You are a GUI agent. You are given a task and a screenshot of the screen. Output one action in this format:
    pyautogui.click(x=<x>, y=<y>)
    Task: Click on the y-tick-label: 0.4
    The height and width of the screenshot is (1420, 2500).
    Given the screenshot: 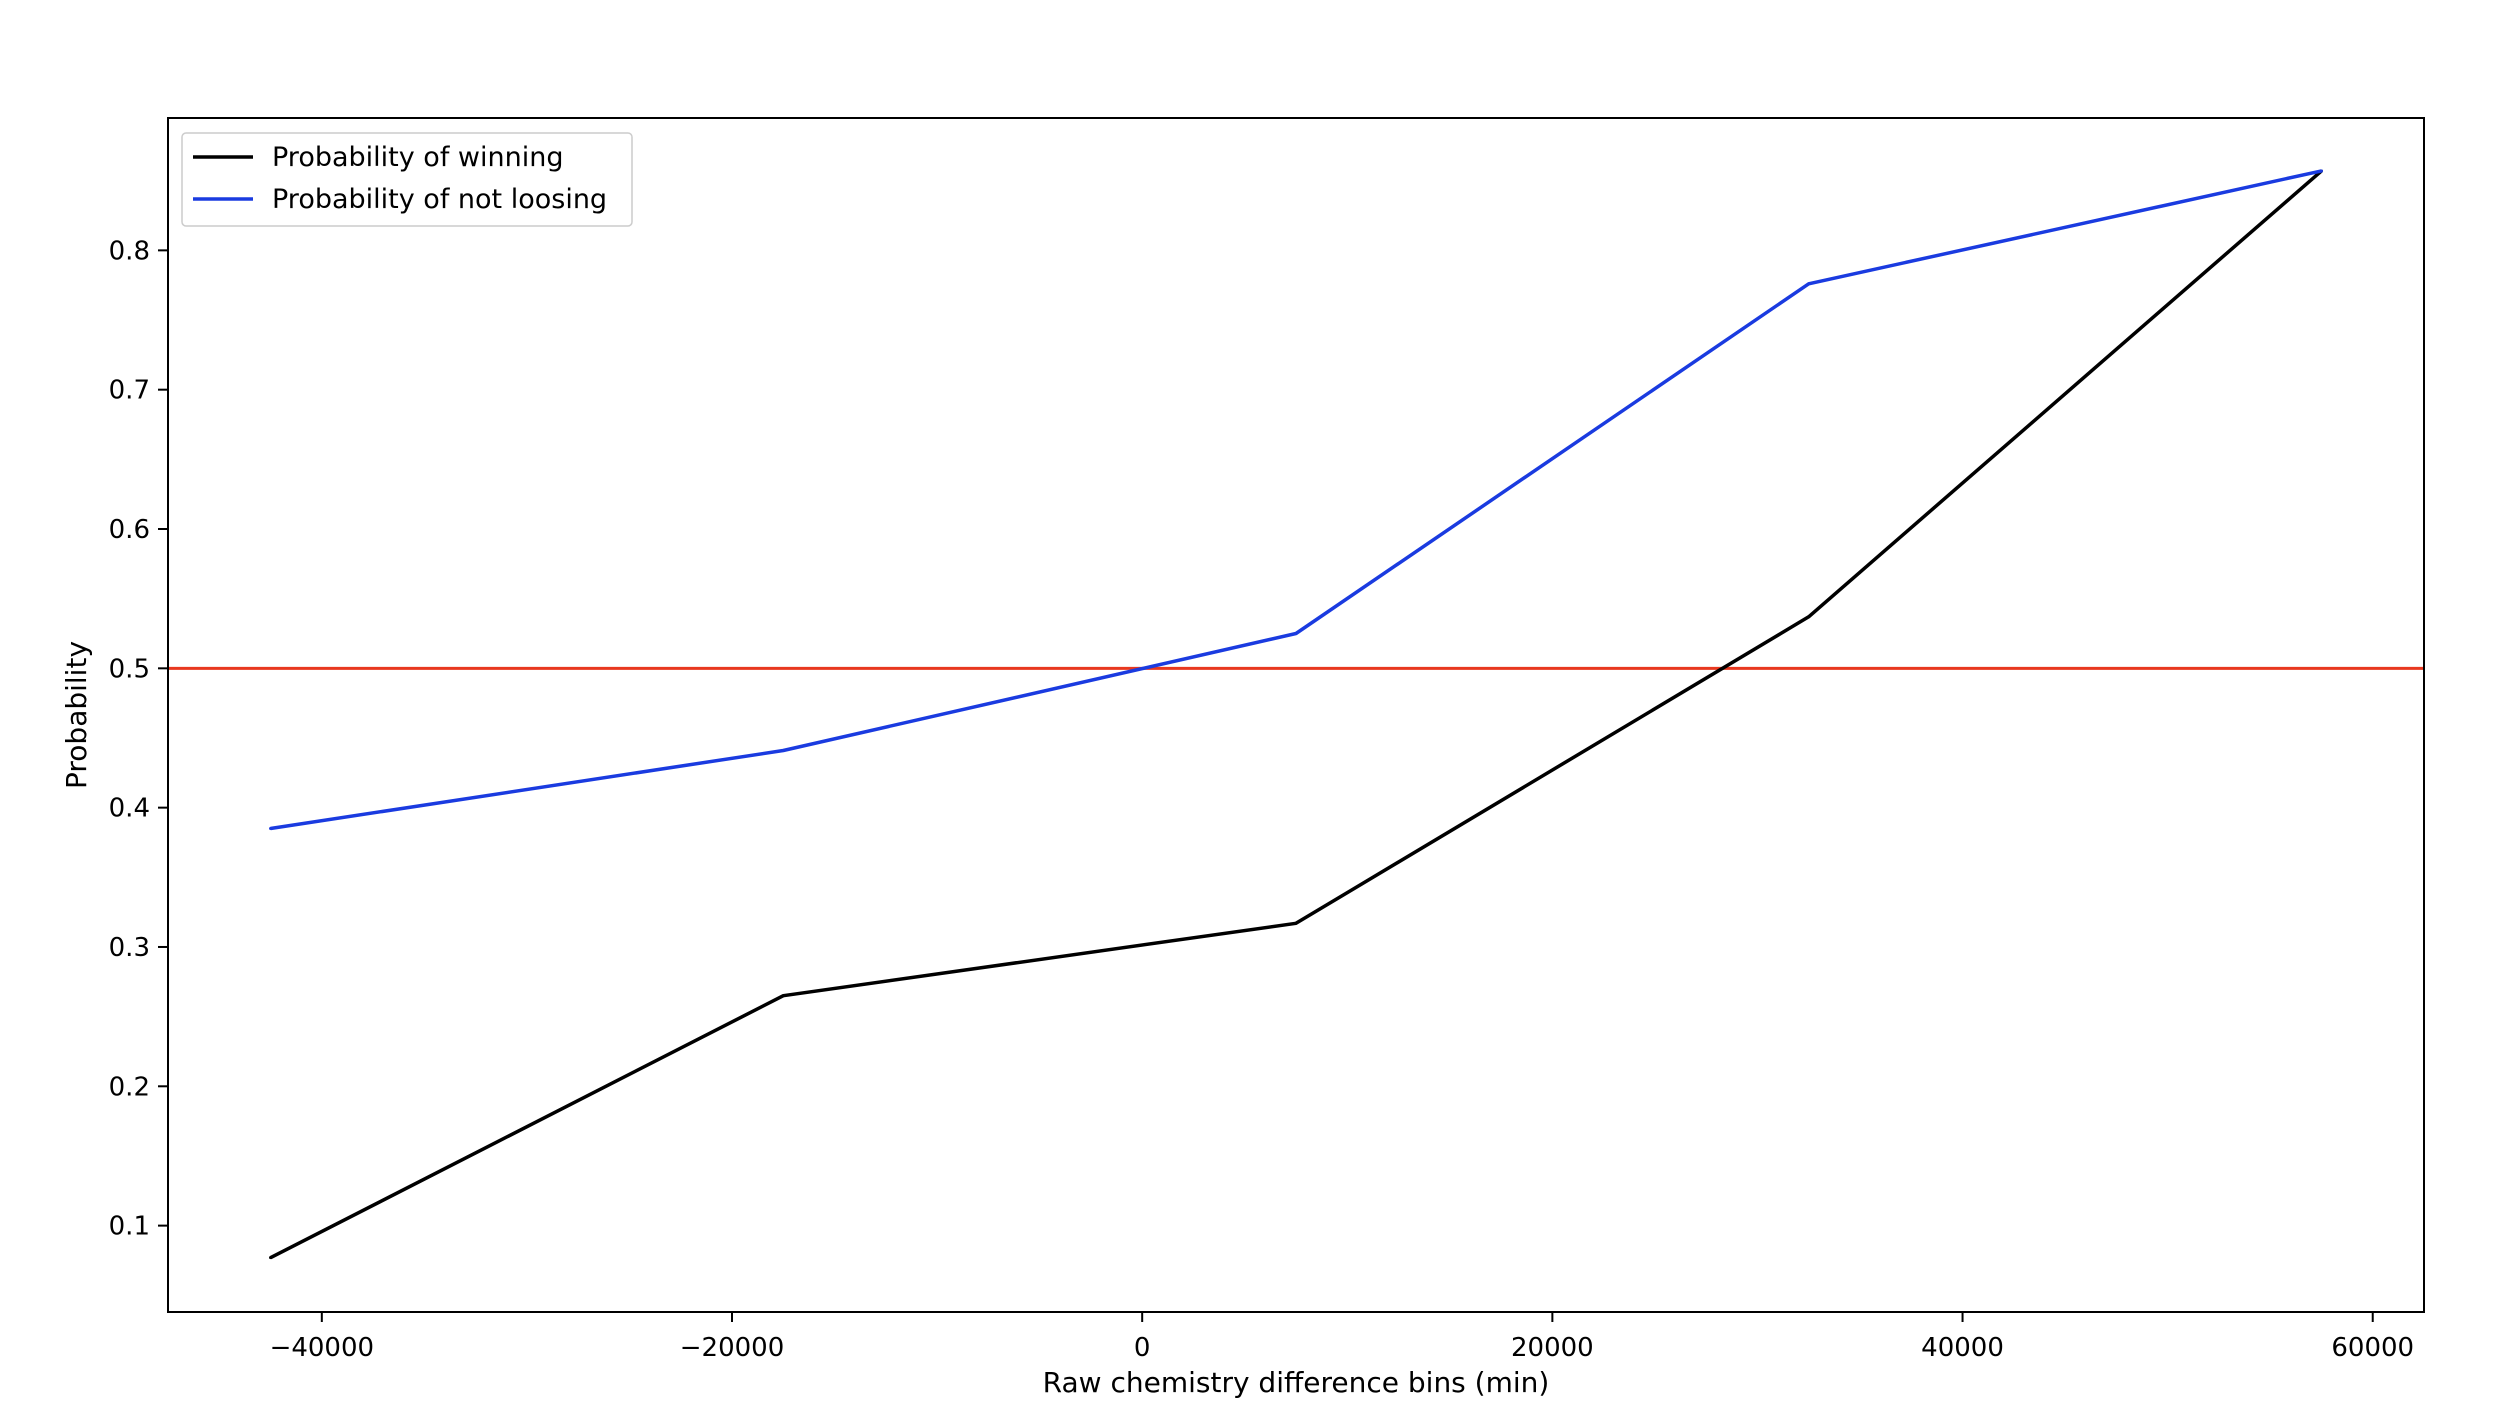 What is the action you would take?
    pyautogui.click(x=129, y=809)
    